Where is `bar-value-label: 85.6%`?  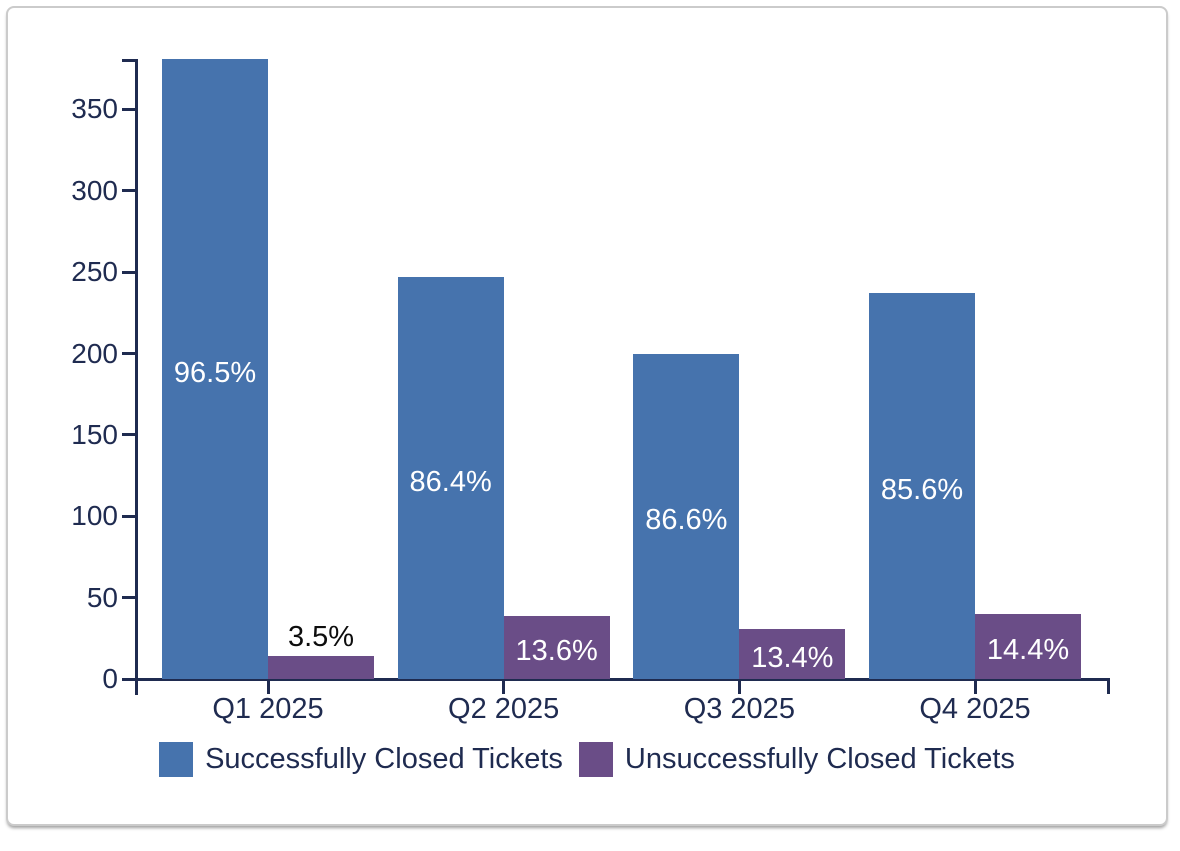
bar-value-label: 85.6% is located at coordinates (922, 490).